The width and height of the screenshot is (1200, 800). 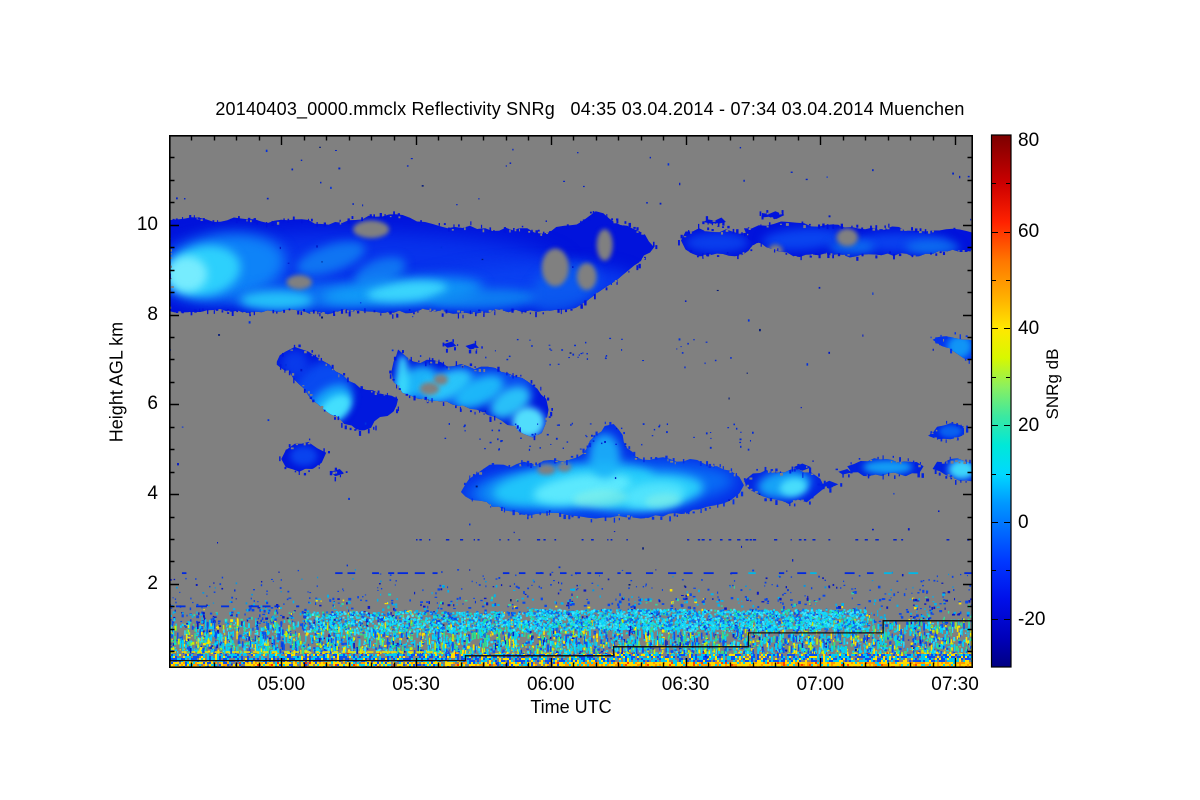 I want to click on x-tick-label: 06:00, so click(x=551, y=684).